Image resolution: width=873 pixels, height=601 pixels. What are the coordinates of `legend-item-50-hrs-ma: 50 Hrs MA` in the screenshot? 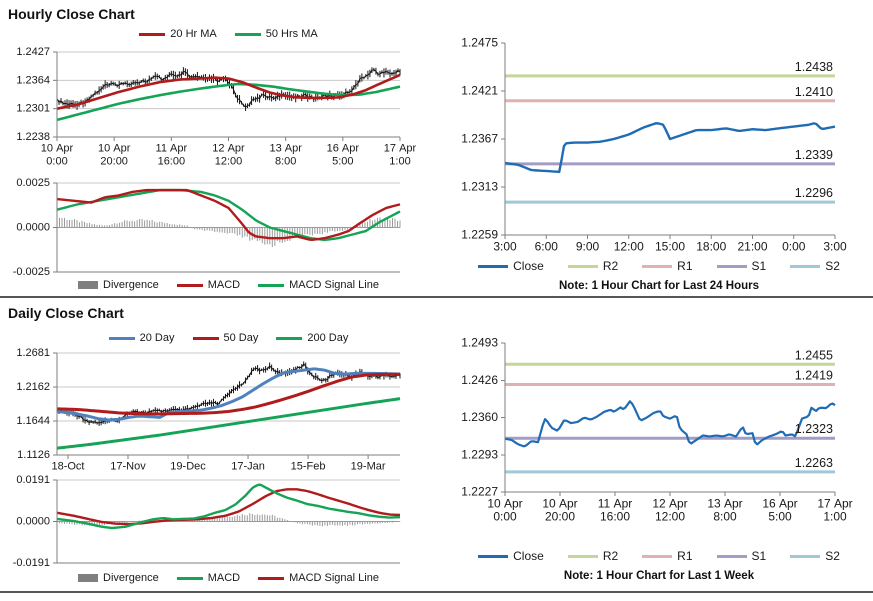 It's located at (276, 34).